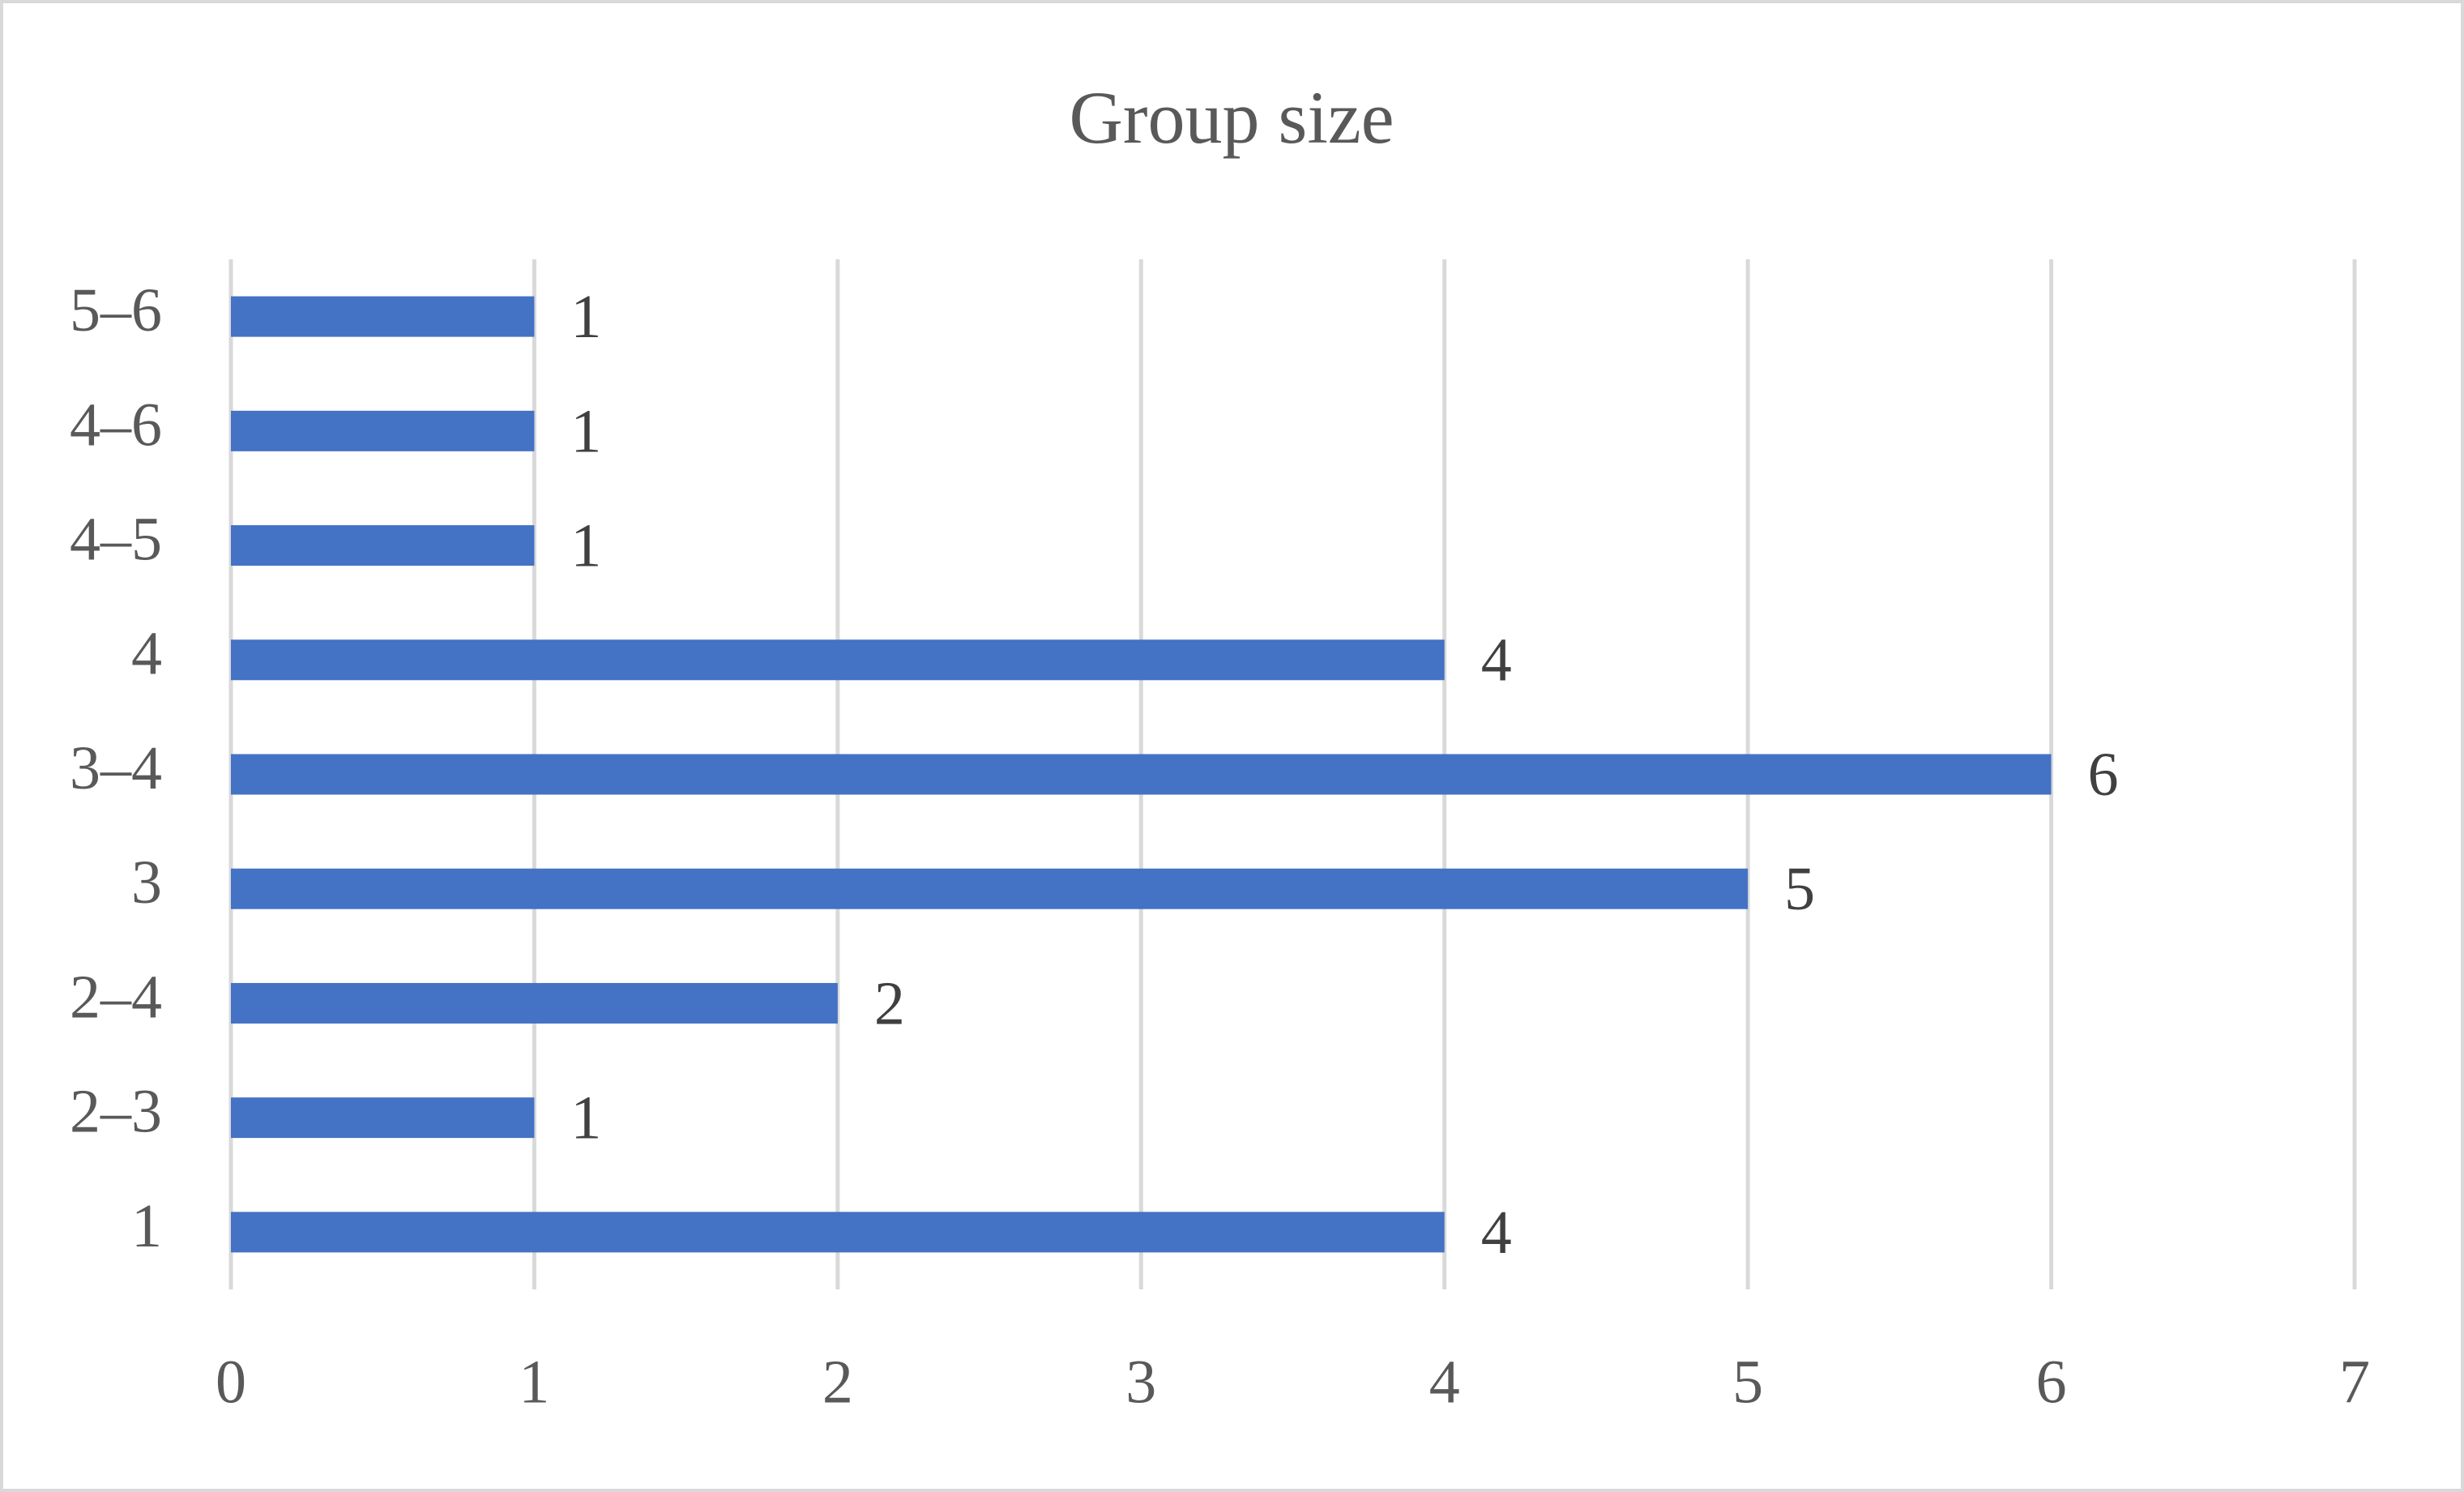 The image size is (2464, 1492). Describe the element at coordinates (2103, 775) in the screenshot. I see `data-label: 6` at that location.